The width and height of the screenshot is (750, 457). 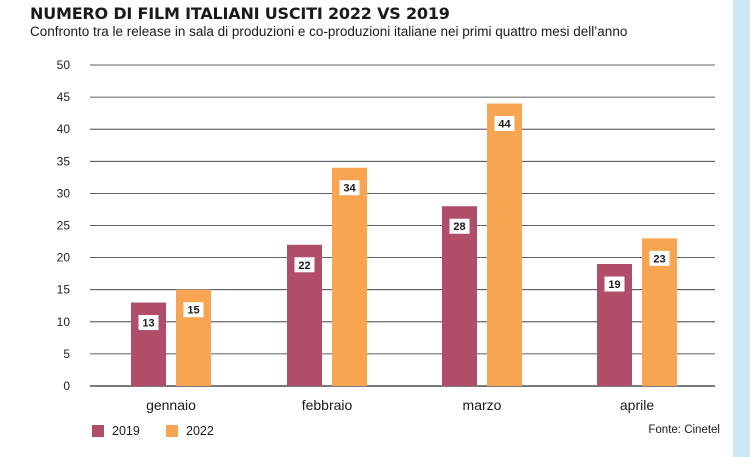 What do you see at coordinates (349, 276) in the screenshot?
I see `bar-2022-febbraio` at bounding box center [349, 276].